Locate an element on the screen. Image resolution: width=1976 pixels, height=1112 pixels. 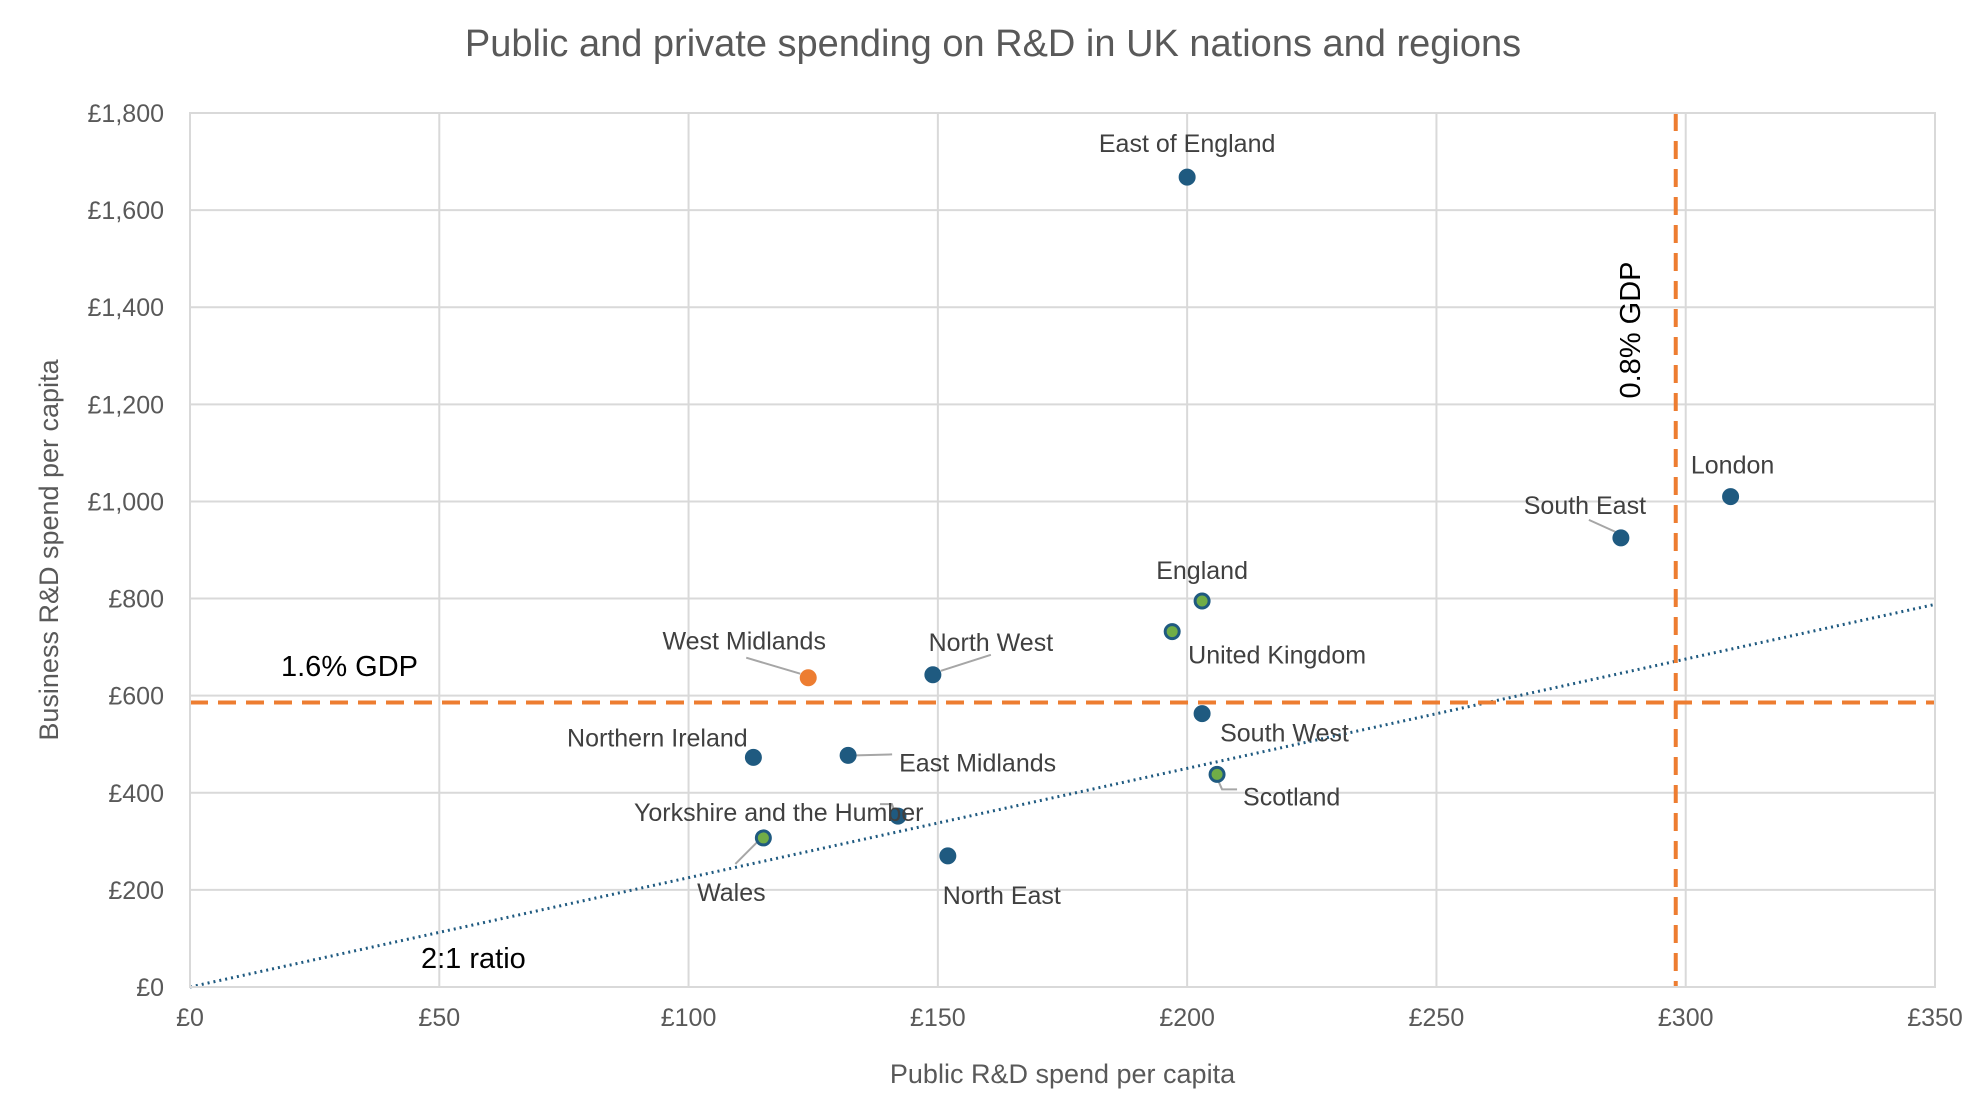
reference-label-vertical: 0.8% GDP is located at coordinates (1631, 330).